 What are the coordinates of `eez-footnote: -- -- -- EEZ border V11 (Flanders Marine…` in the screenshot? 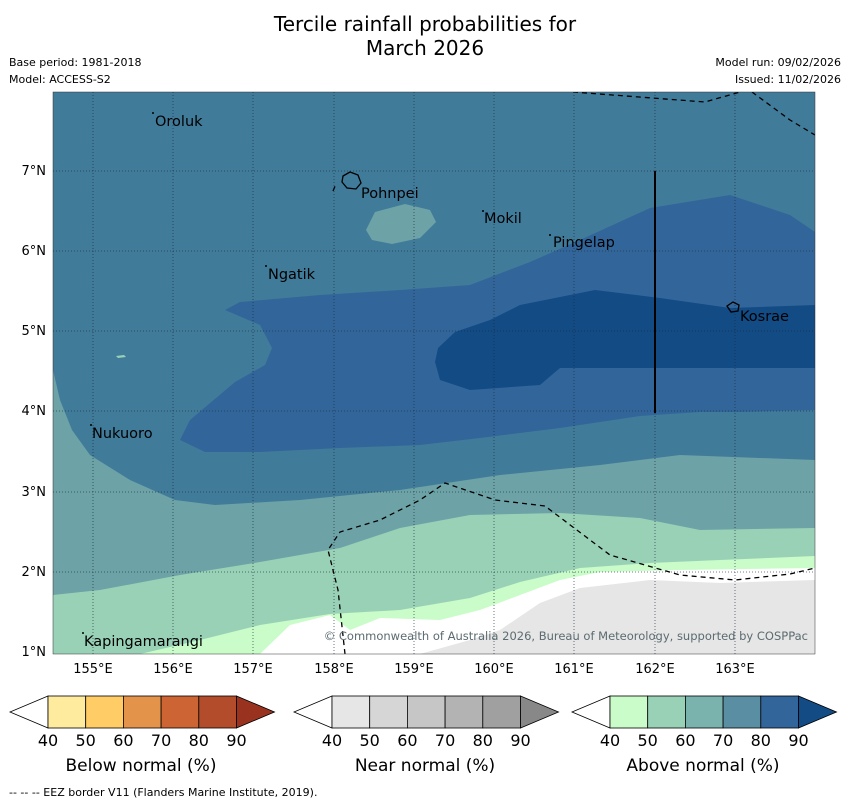 It's located at (163, 792).